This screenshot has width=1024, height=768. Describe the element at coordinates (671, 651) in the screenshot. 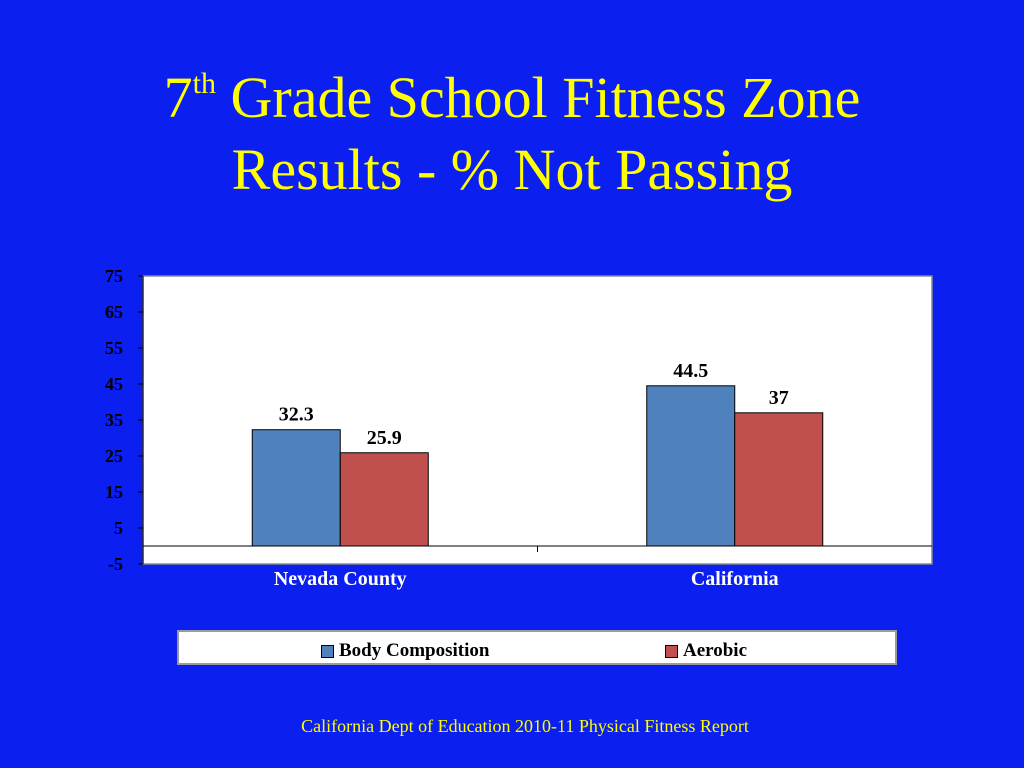

I see `legend-swatch-aerobic` at that location.